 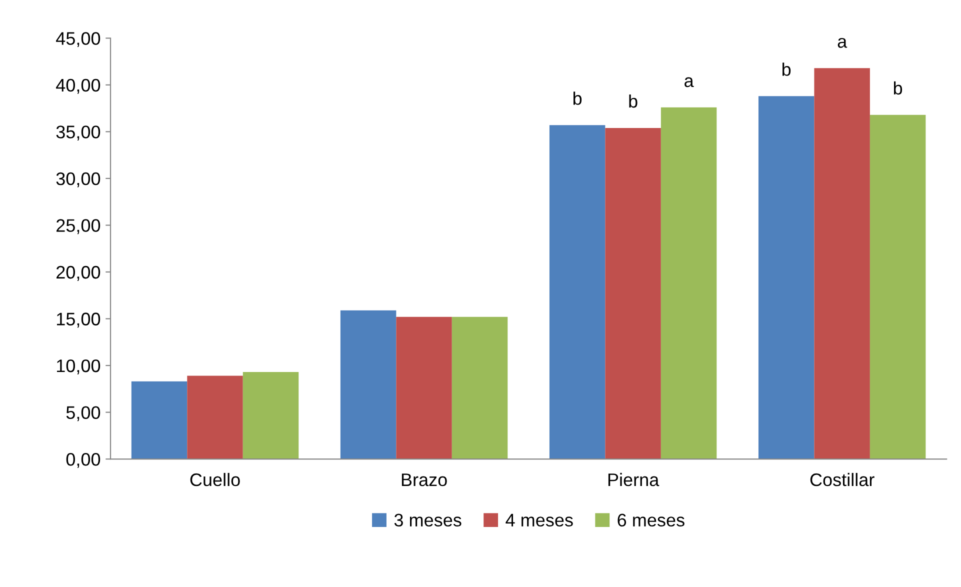 What do you see at coordinates (634, 479) in the screenshot?
I see `x-tick-label: Pierna` at bounding box center [634, 479].